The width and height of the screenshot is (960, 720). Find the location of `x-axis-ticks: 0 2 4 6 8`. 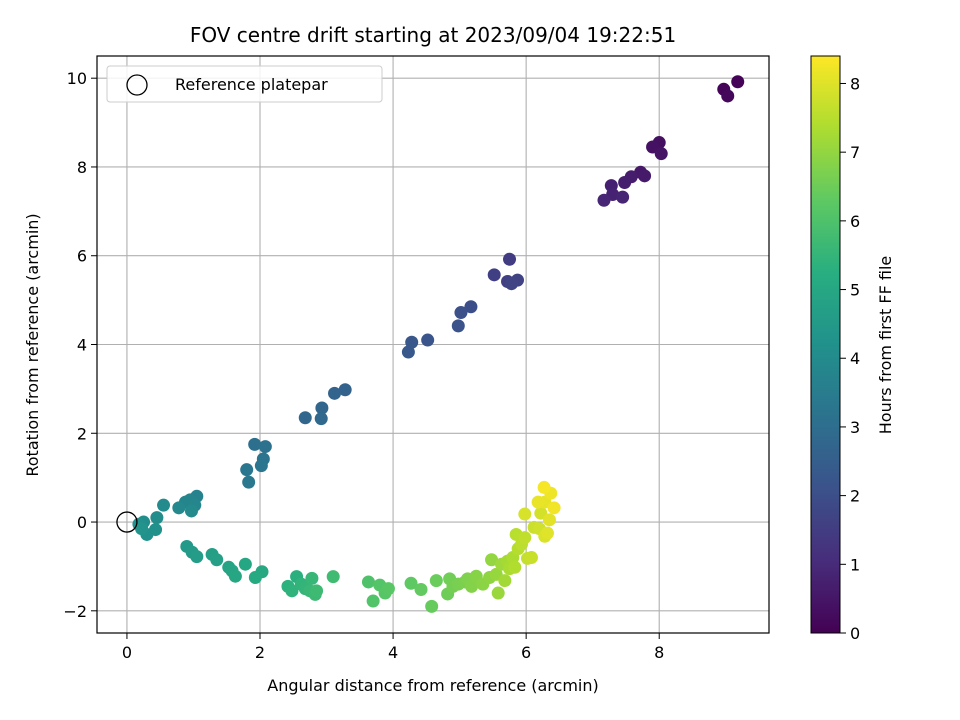

x-axis-ticks: 0 2 4 6 8 is located at coordinates (393, 647).